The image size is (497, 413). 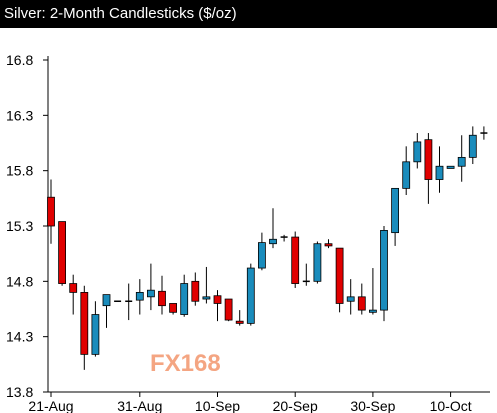 What do you see at coordinates (248, 14) in the screenshot?
I see `chart-title-bar: Silver: 2-Month Candlesticks ($/oz)` at bounding box center [248, 14].